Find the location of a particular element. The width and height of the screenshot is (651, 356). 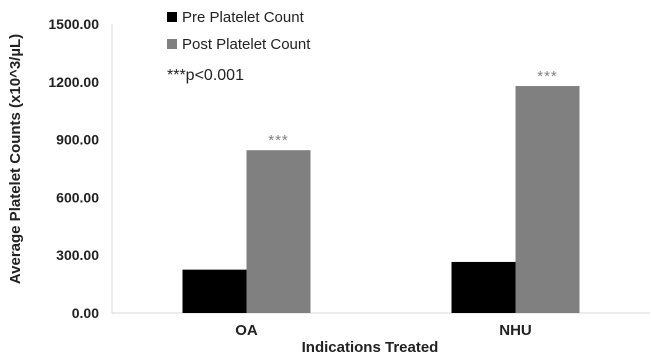

bar-pre-oa is located at coordinates (214, 291).